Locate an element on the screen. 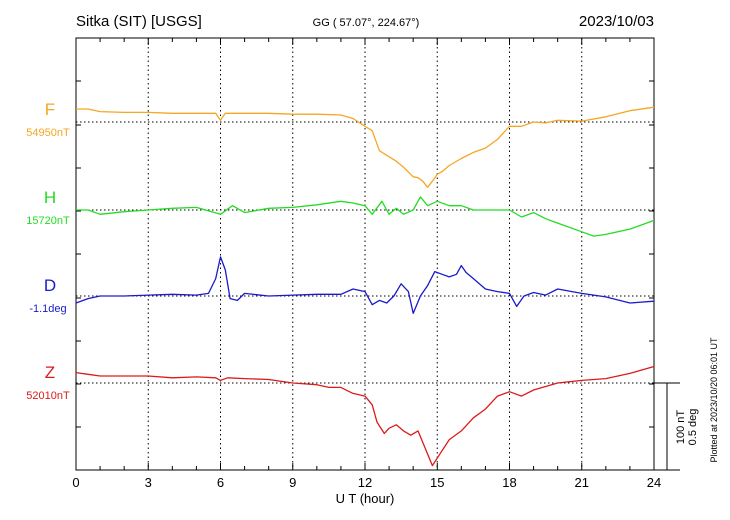 This screenshot has width=730, height=520. x-tick-label-3: 3 is located at coordinates (148, 482).